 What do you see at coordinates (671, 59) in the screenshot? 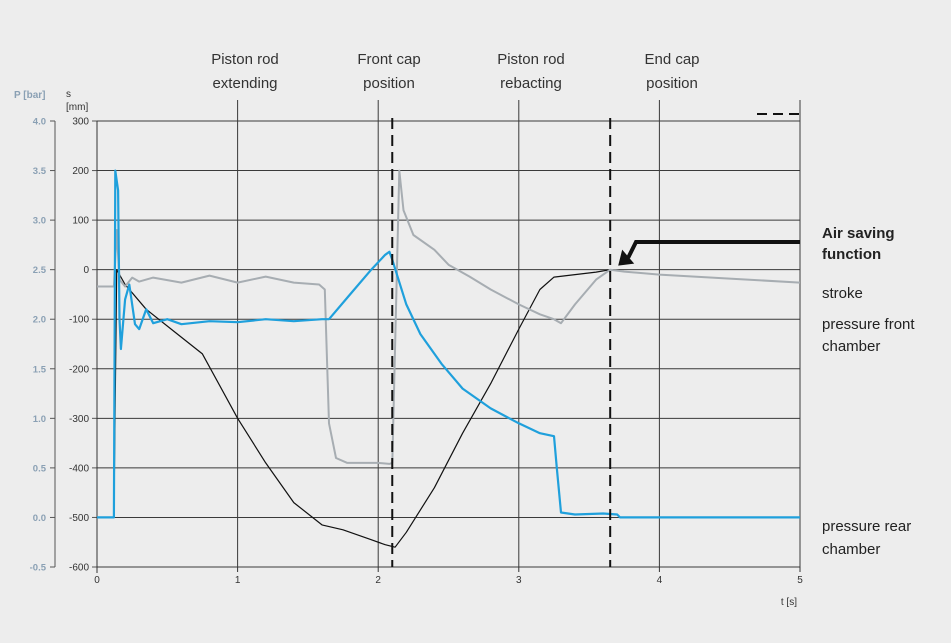
I see `phase-label-line1: End cap` at bounding box center [671, 59].